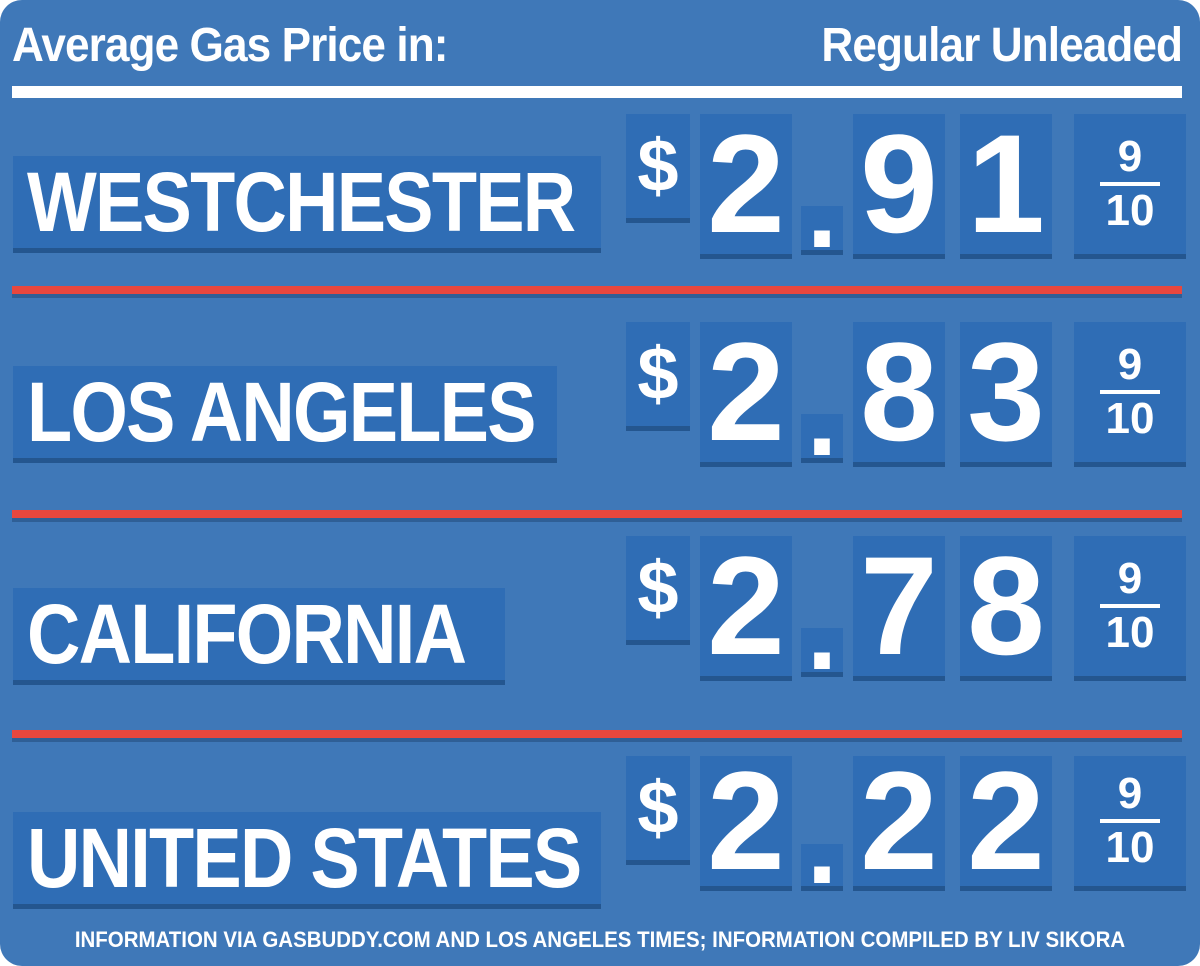  What do you see at coordinates (899, 184) in the screenshot?
I see `price-digit-2: 9` at bounding box center [899, 184].